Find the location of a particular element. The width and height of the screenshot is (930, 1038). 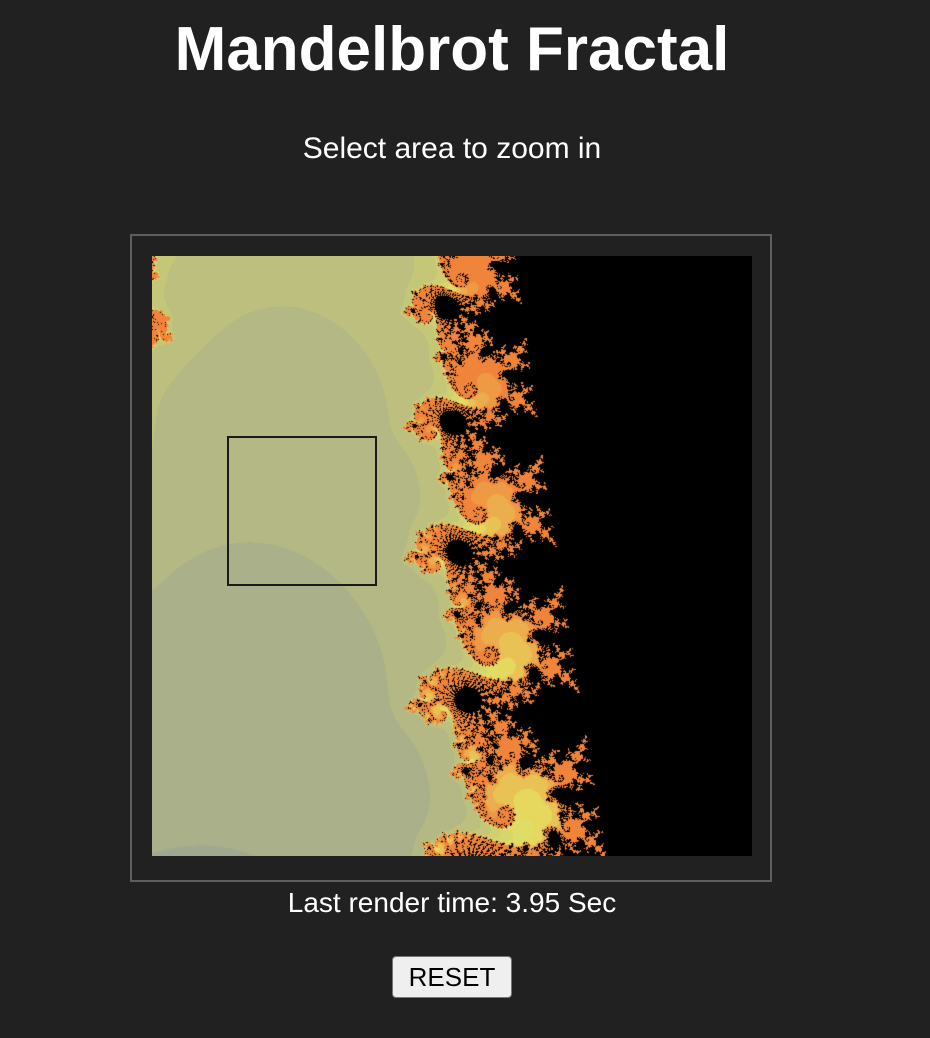

render-time-unit: Sec is located at coordinates (592, 902).